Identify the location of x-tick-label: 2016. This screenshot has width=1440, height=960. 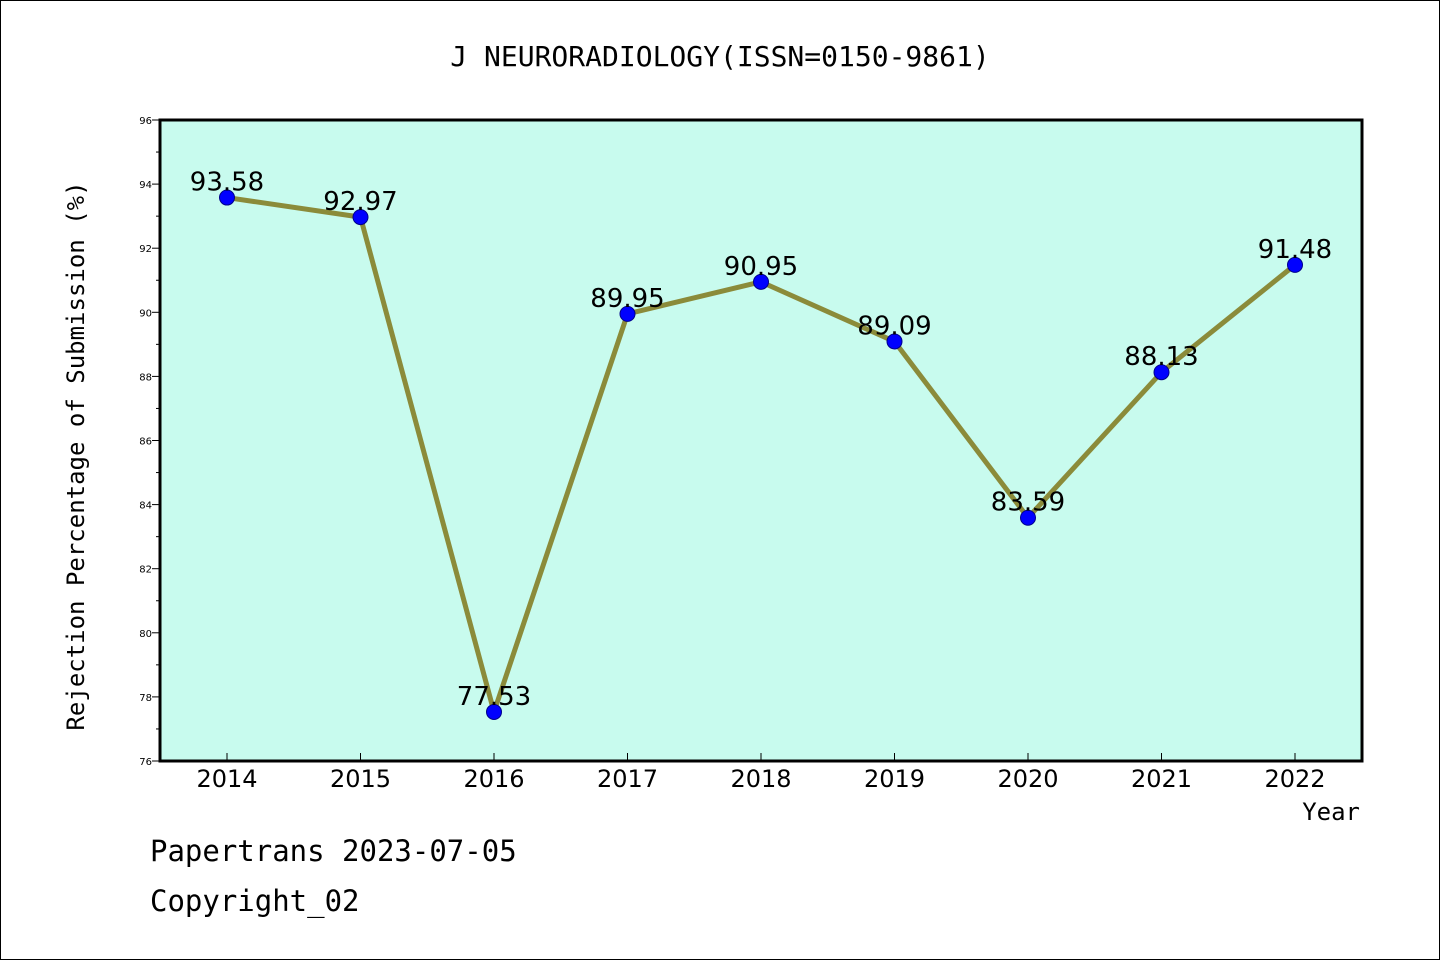
(493, 779).